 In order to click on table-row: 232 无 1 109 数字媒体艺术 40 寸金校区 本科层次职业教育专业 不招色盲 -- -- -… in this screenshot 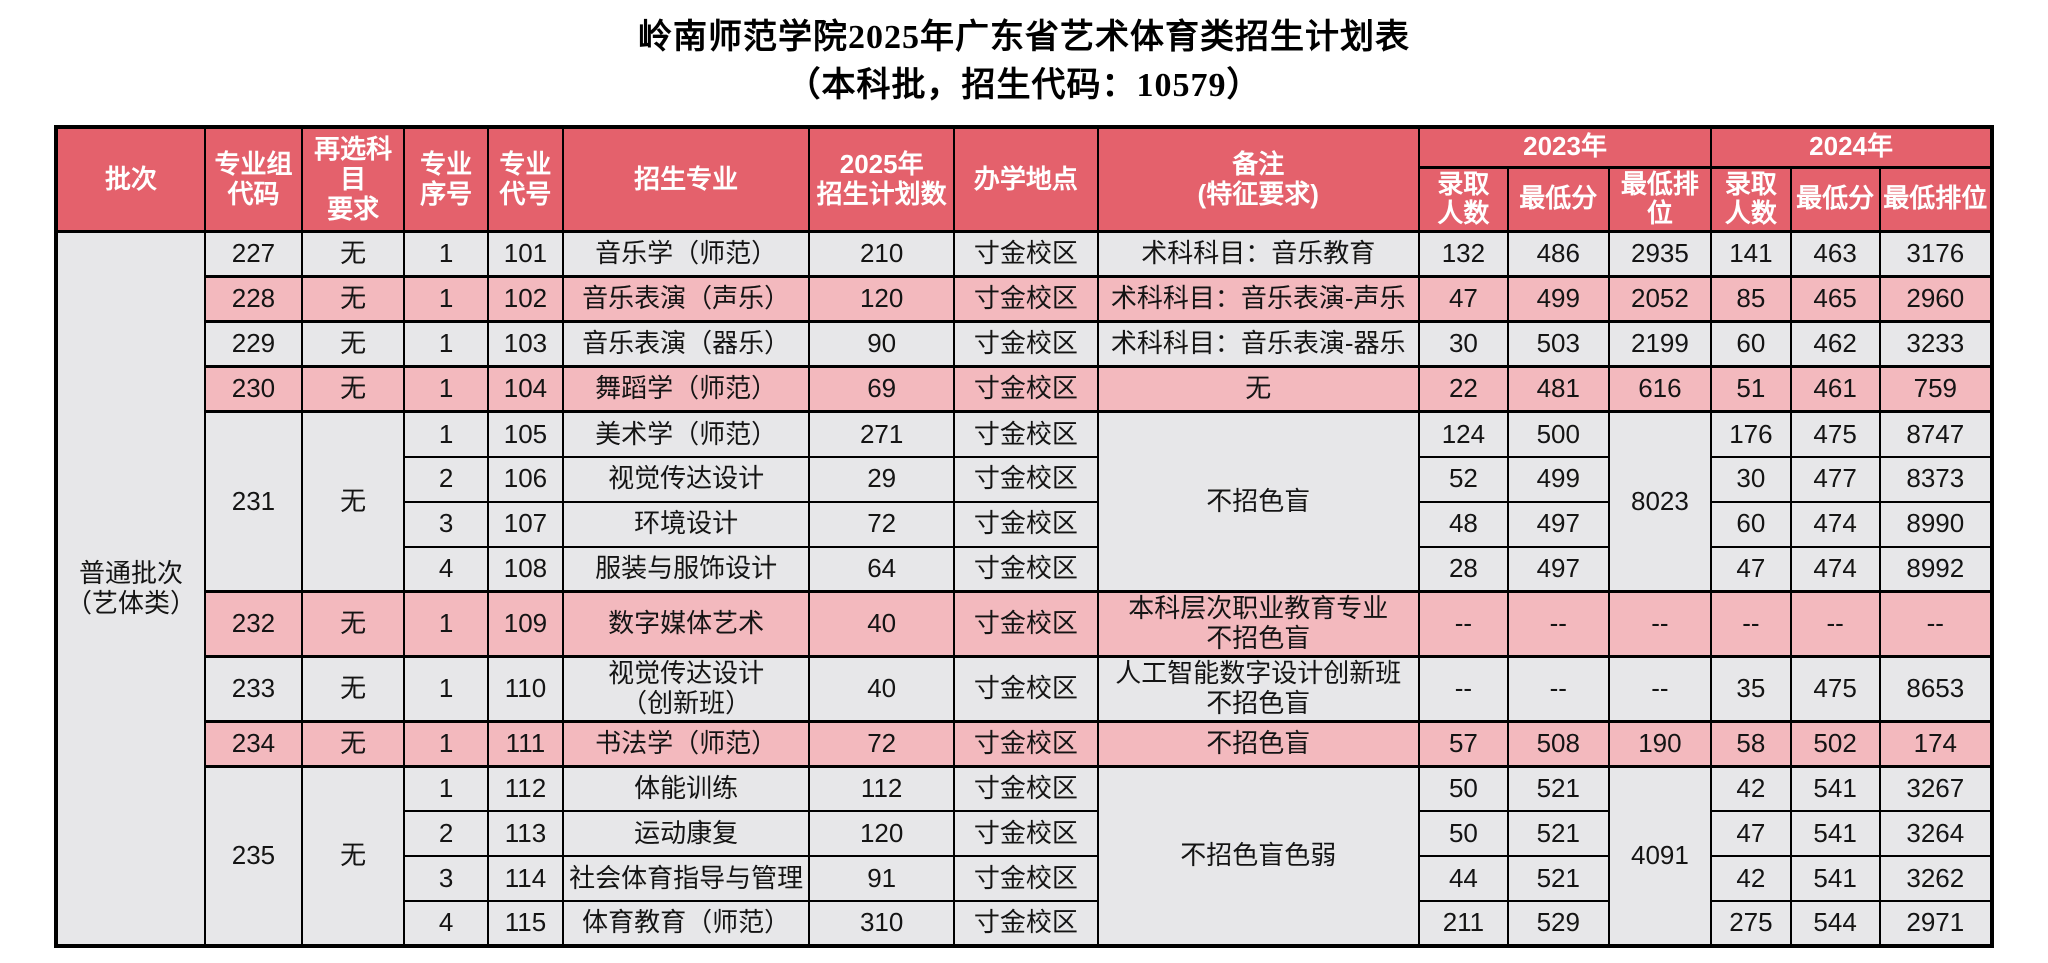, I will do `click(1025, 624)`.